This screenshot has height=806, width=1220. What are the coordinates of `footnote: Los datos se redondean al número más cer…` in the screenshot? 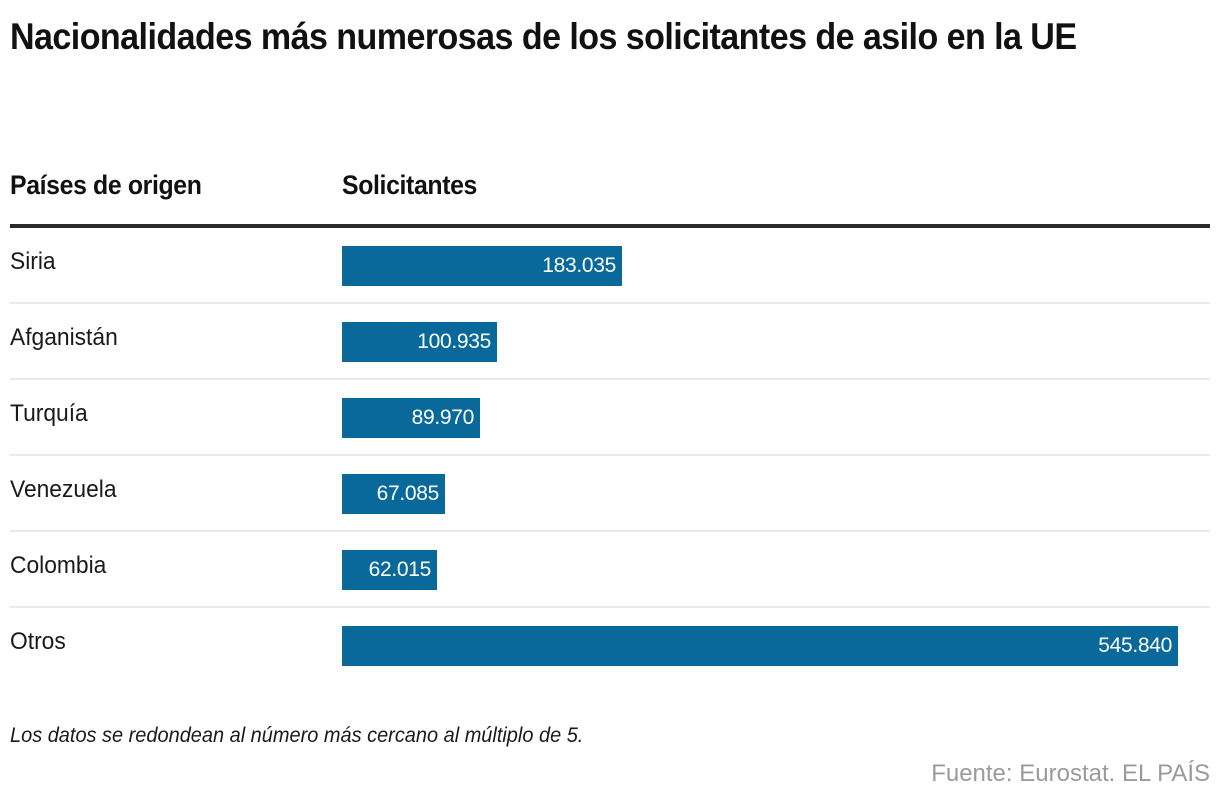 It's located at (297, 735).